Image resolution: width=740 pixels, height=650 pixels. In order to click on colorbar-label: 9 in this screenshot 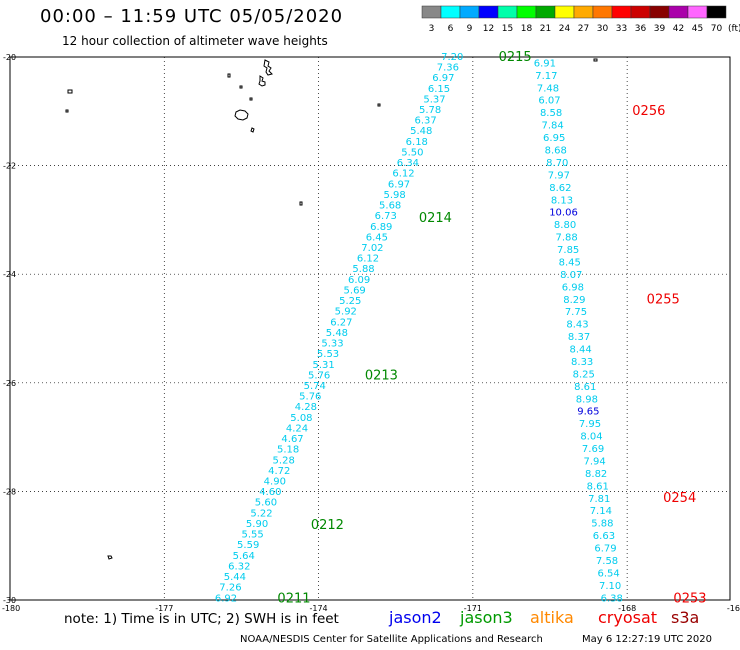, I will do `click(470, 29)`.